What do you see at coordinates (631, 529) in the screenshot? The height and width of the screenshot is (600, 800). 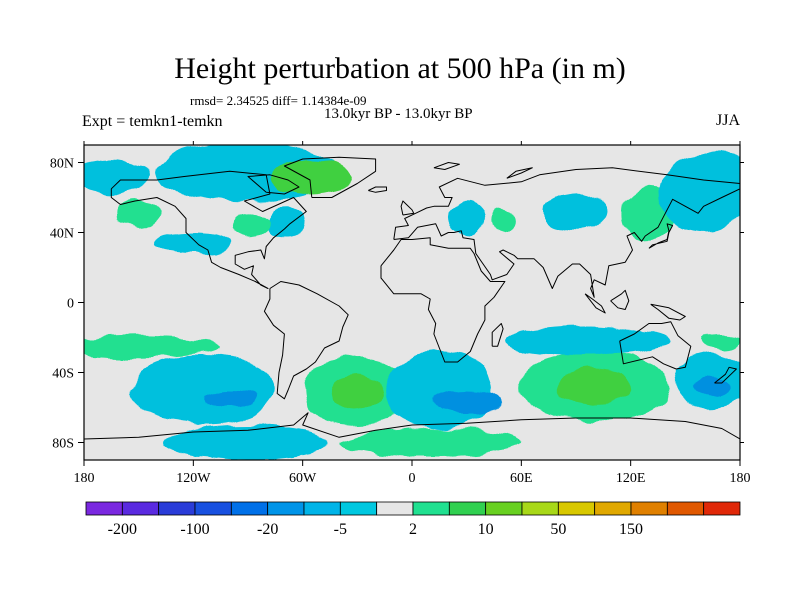 I see `colorbar-label: 150` at bounding box center [631, 529].